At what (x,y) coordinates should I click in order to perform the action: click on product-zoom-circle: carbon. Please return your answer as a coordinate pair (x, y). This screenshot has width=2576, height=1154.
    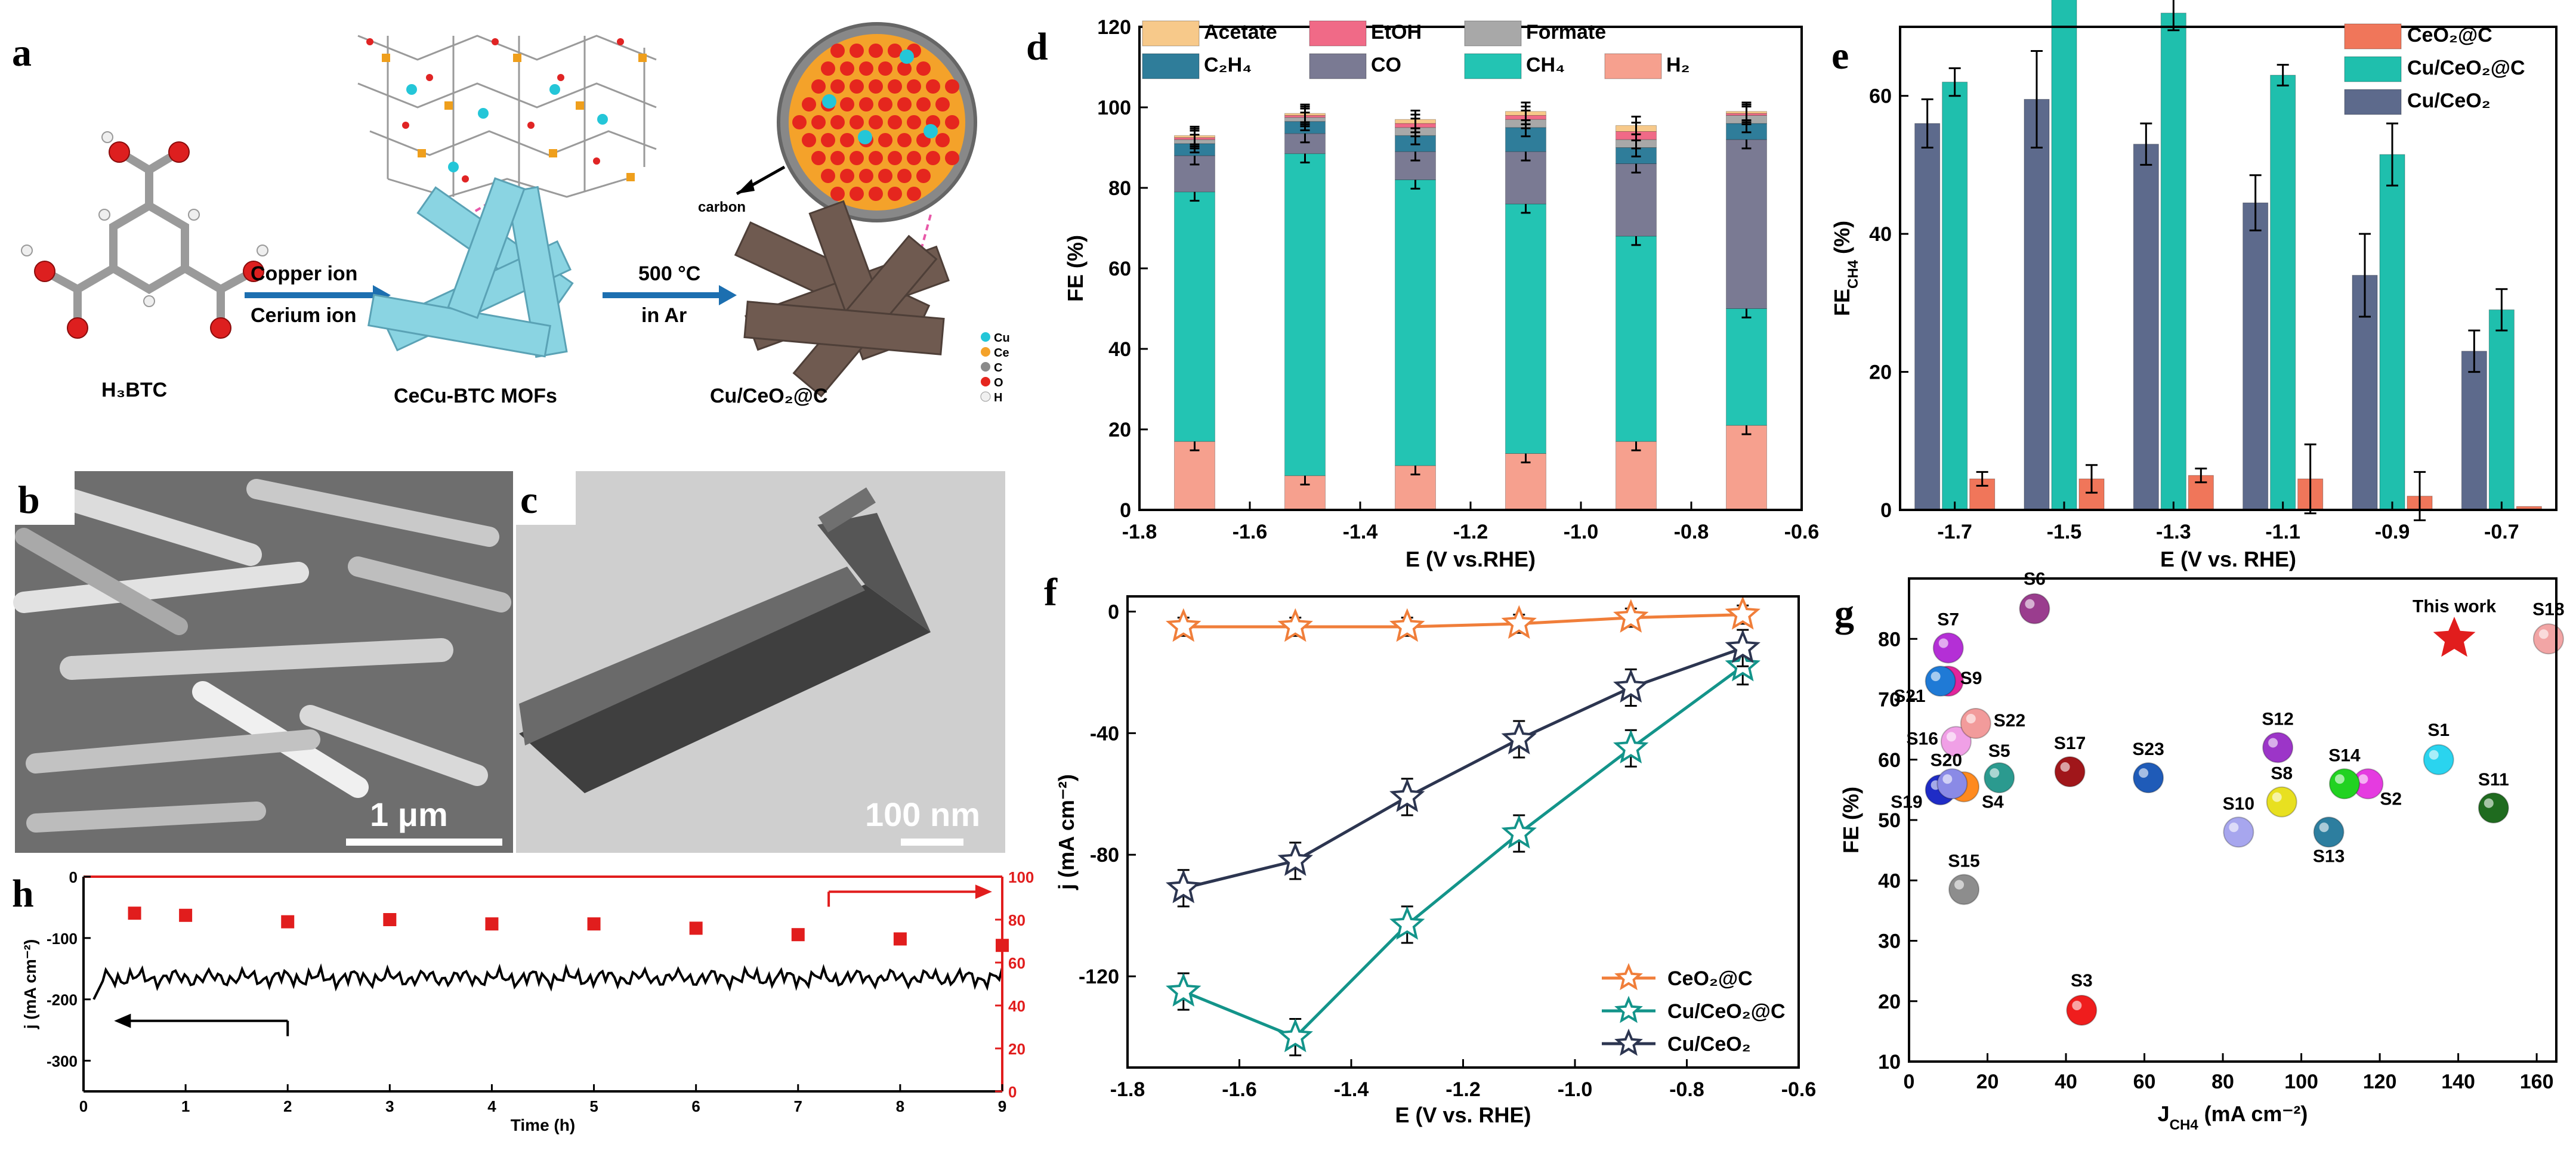
    Looking at the image, I should click on (837, 151).